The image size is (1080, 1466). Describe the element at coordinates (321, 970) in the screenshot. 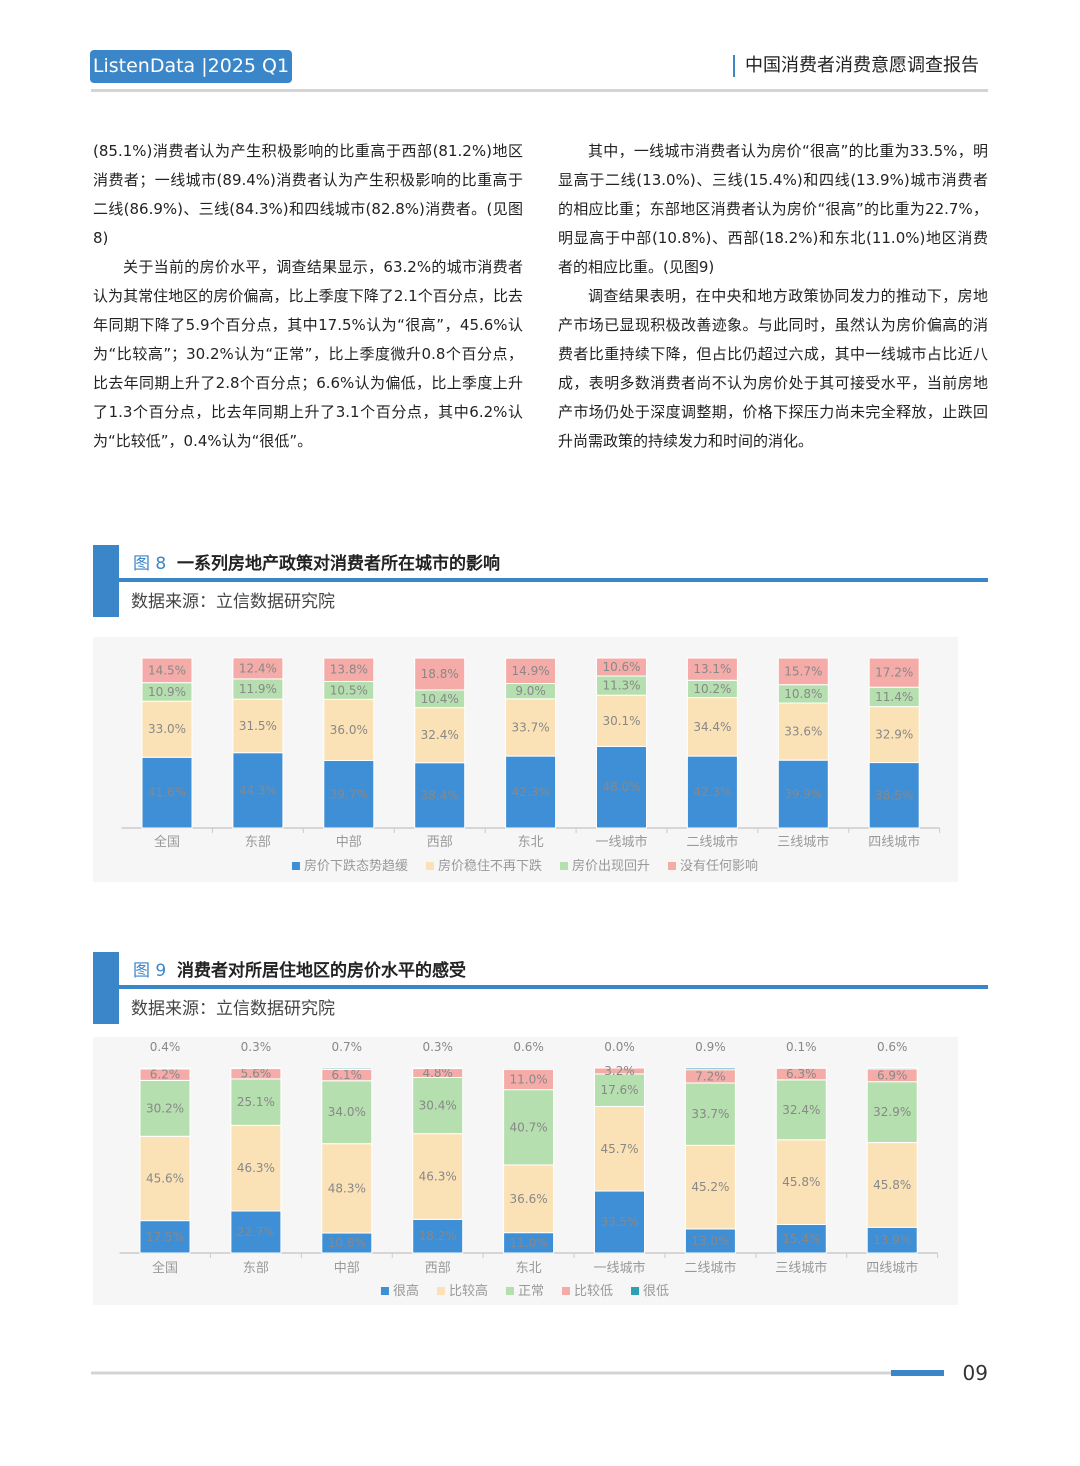

I see `figure-title: 消费者对所居住地区的房价水平的感受` at that location.